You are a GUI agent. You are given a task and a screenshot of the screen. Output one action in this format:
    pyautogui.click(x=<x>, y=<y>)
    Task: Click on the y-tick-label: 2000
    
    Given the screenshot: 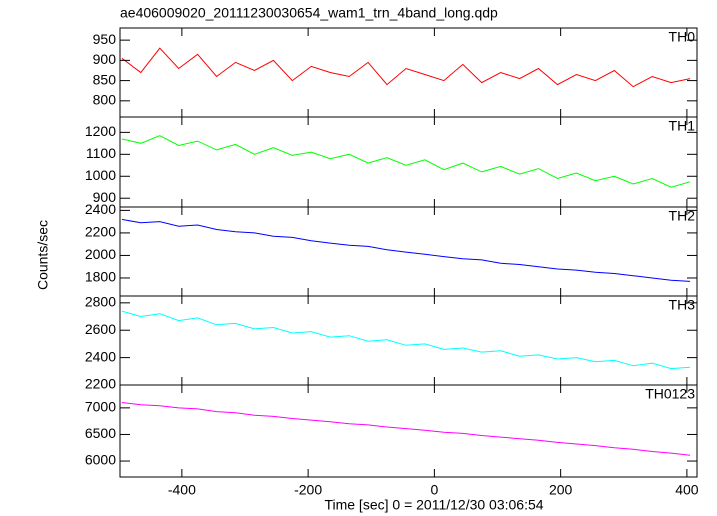 What is the action you would take?
    pyautogui.click(x=100, y=254)
    